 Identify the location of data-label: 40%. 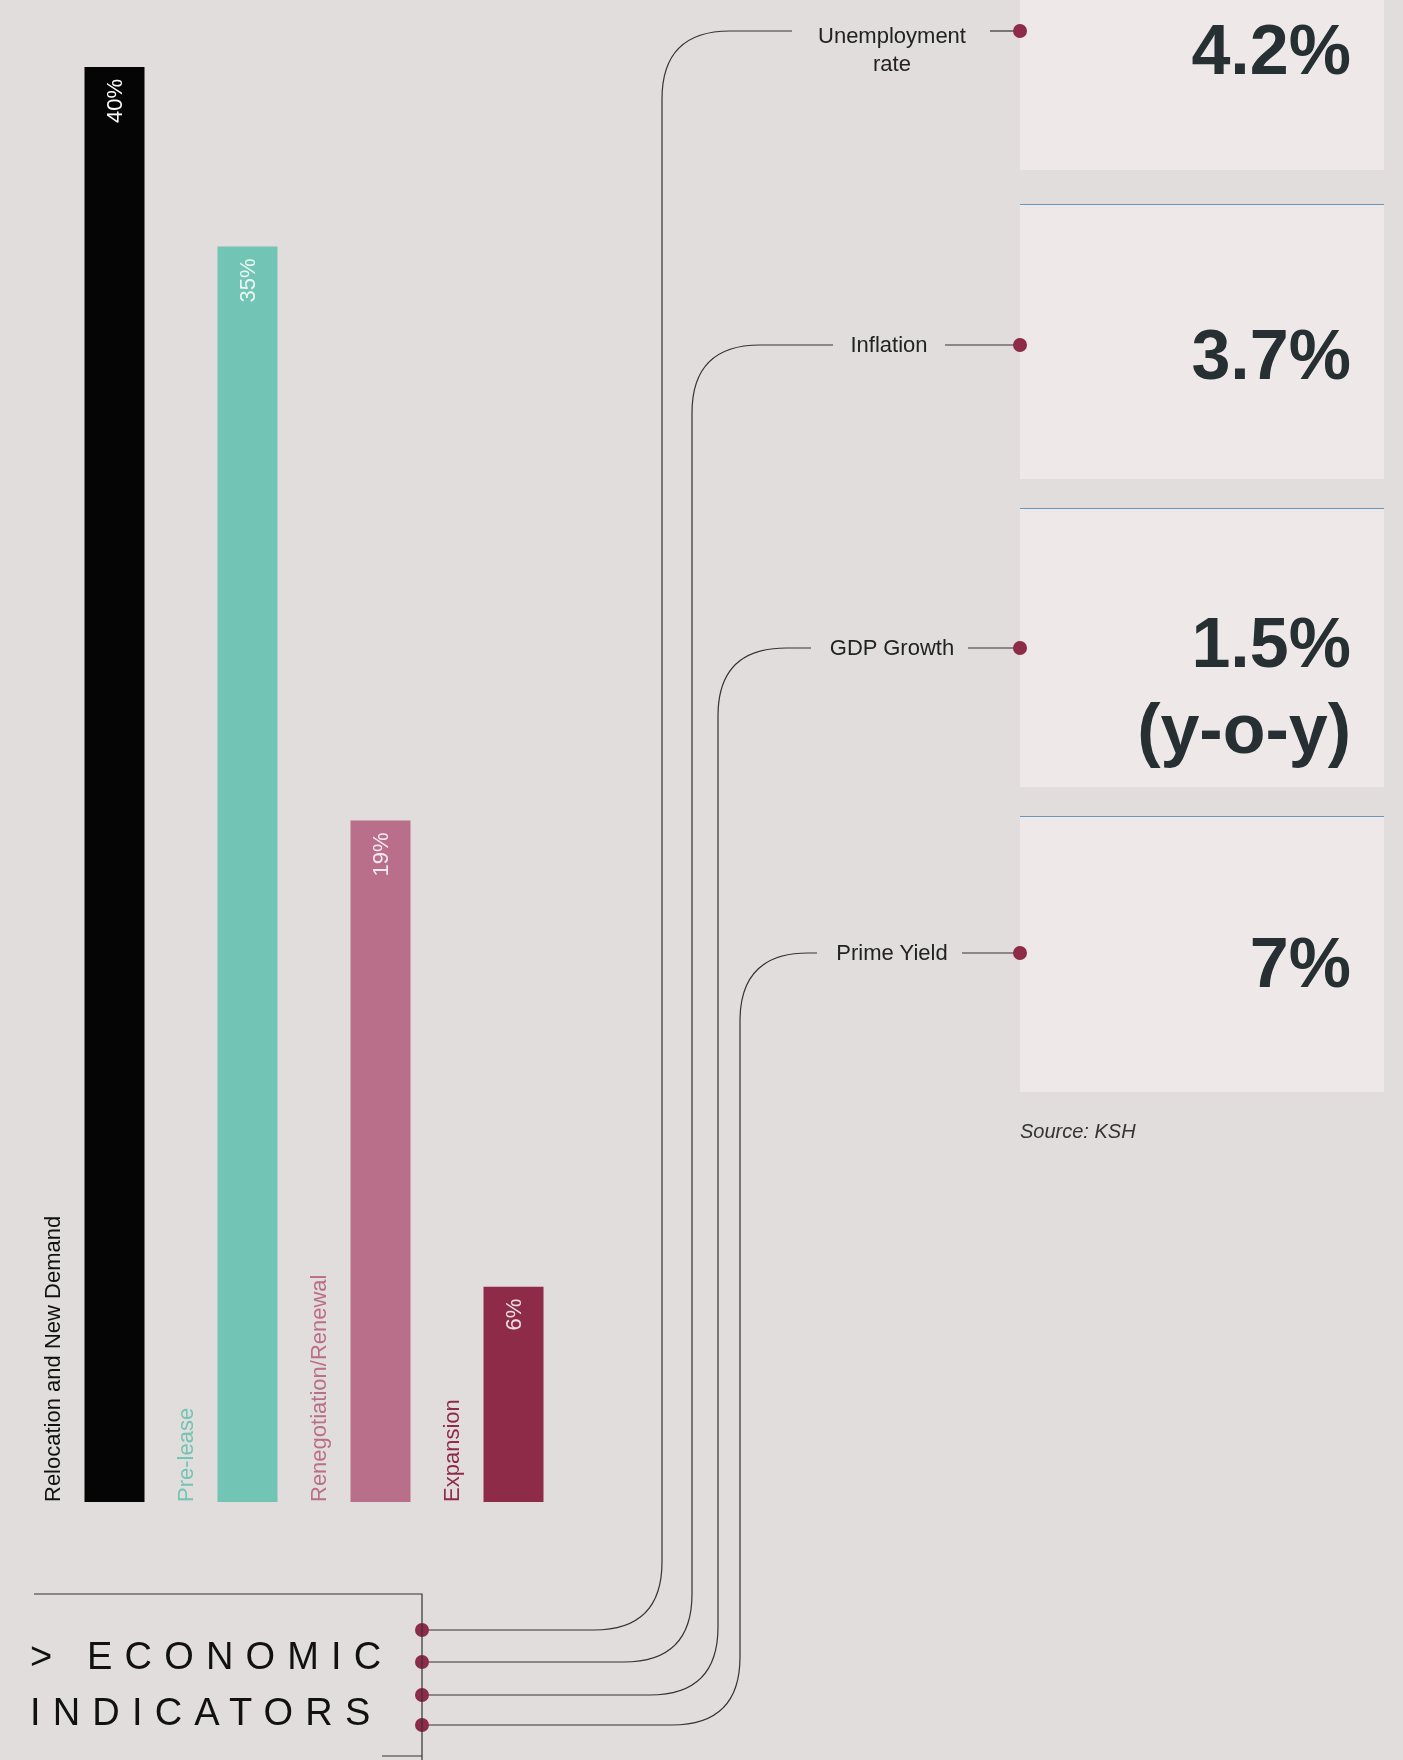
(114, 101).